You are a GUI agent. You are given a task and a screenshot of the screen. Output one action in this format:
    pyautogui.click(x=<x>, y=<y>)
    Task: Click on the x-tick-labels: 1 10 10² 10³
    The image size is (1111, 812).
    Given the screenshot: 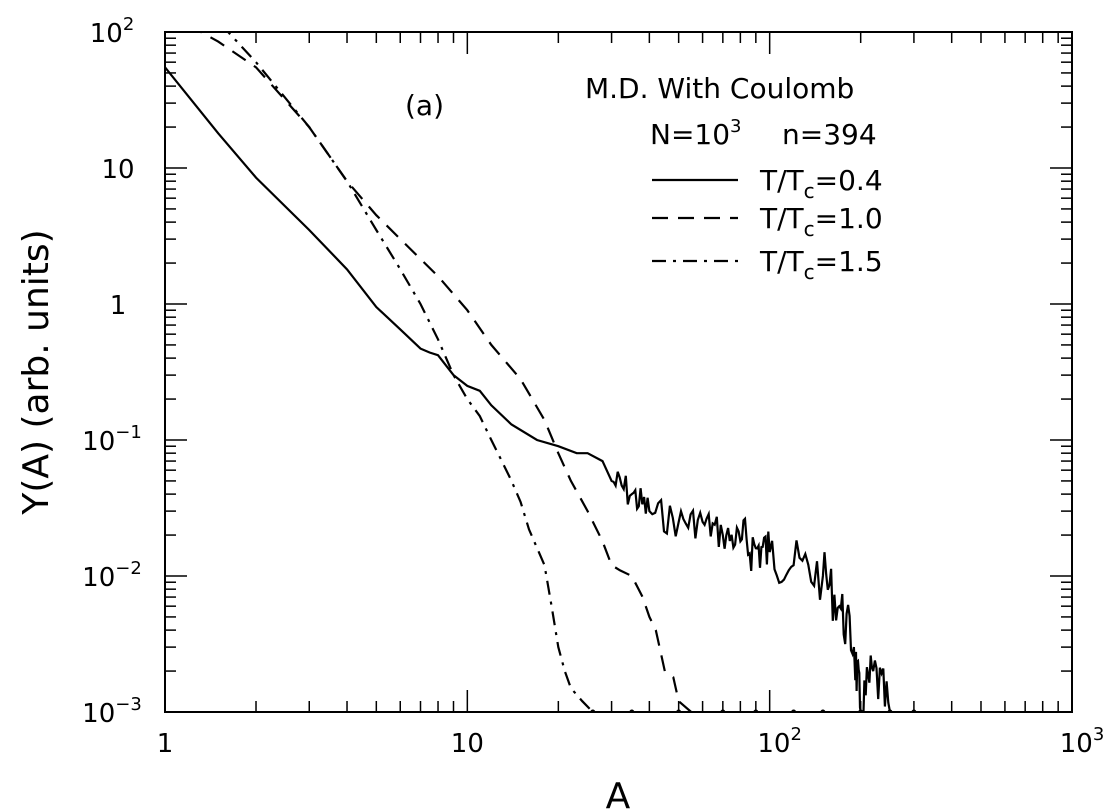 What is the action you would take?
    pyautogui.click(x=631, y=741)
    